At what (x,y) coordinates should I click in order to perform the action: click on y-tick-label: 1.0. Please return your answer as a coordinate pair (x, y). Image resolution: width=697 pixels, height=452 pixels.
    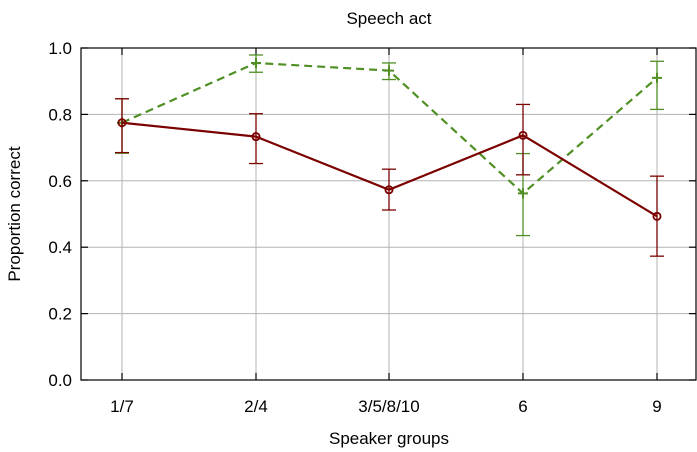
    Looking at the image, I should click on (60, 48).